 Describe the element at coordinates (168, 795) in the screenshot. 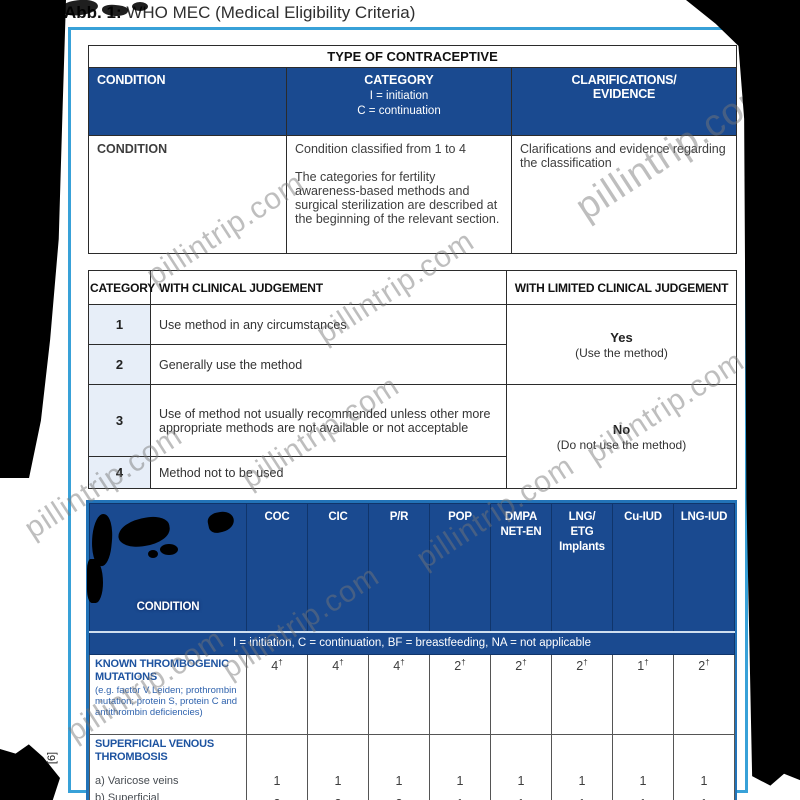

I see `table3-condition-superficial-thrombophlebitis: b) Superficial thrombophlebitis` at that location.